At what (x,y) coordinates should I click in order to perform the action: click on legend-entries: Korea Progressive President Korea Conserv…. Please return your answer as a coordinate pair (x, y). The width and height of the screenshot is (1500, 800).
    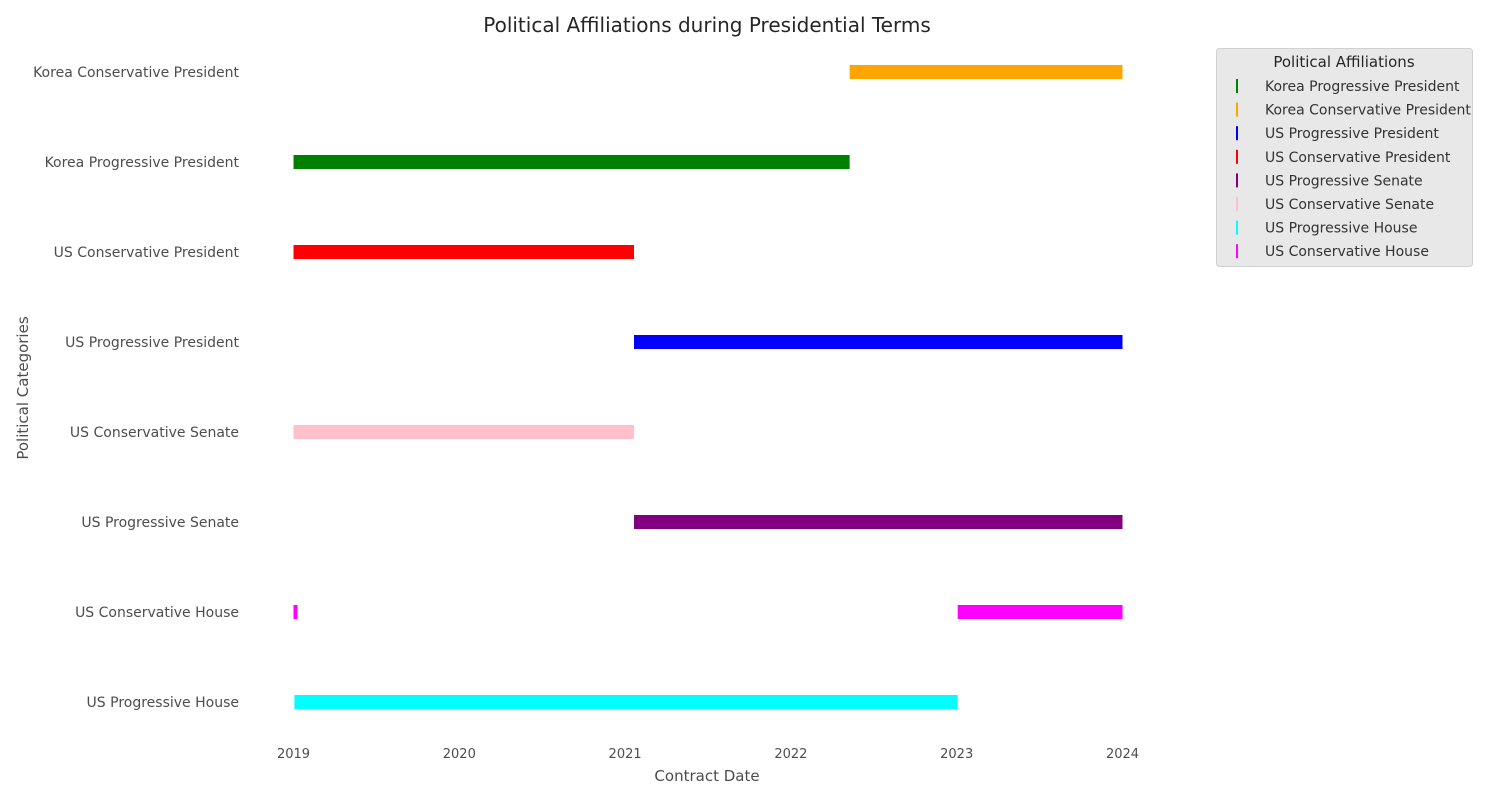
    Looking at the image, I should click on (1353, 169).